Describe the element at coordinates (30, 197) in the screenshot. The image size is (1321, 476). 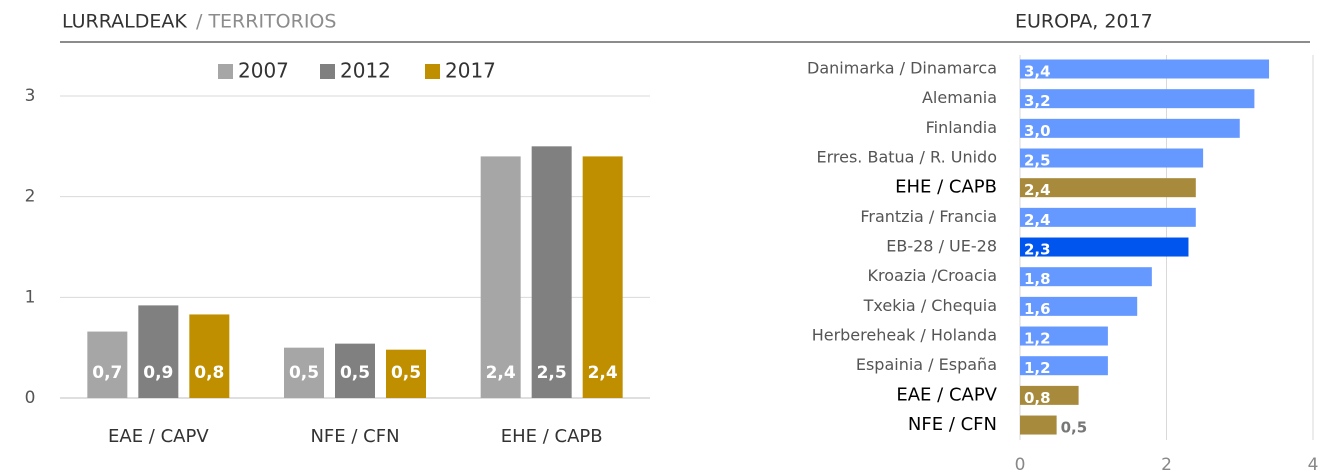
I see `y-tick-label: 2` at that location.